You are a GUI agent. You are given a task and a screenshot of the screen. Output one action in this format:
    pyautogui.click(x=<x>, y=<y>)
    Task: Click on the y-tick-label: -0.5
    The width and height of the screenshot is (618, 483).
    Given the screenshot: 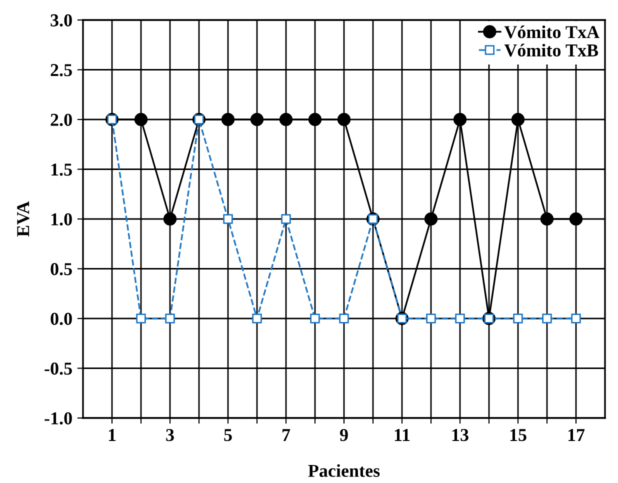 What is the action you would take?
    pyautogui.click(x=58, y=368)
    